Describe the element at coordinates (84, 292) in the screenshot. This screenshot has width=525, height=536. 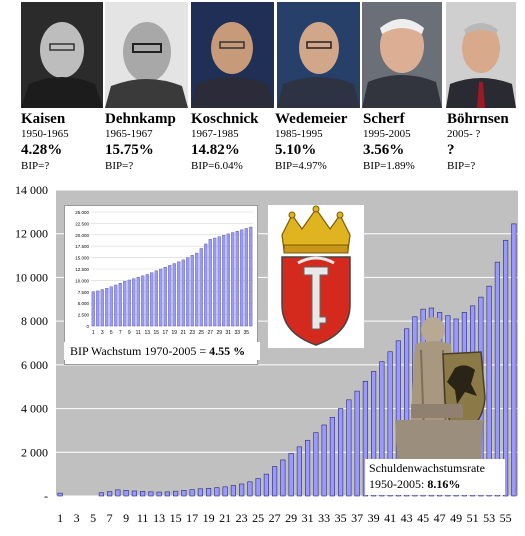
I see `inset-y-tick-label: 7.500` at that location.